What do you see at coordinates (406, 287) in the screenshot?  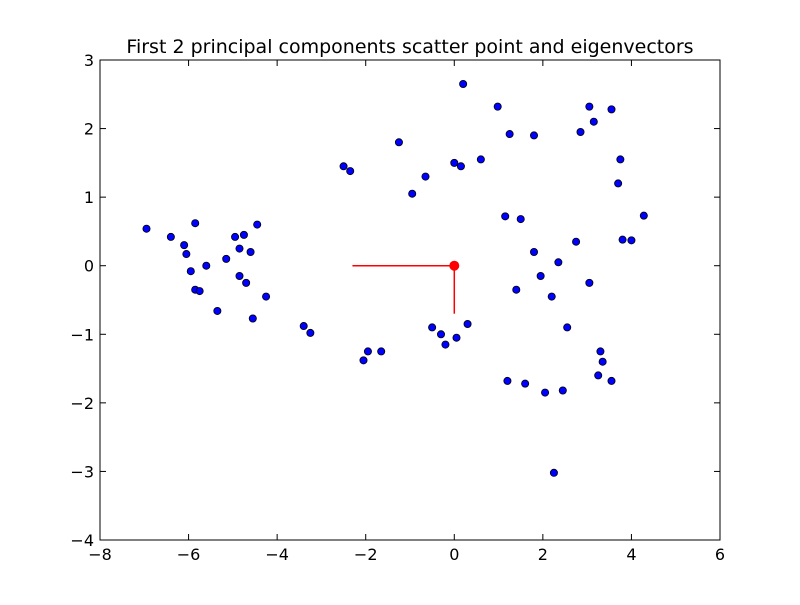 I see `eigenvector-layer` at bounding box center [406, 287].